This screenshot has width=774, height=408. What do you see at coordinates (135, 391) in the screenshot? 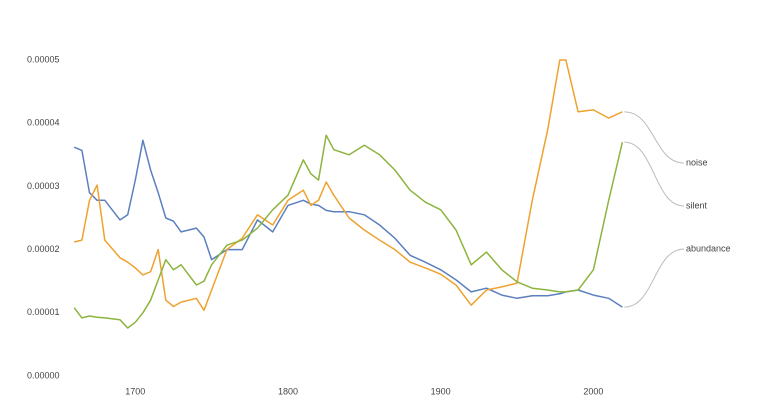
I see `x-tick-label: 1700` at bounding box center [135, 391].